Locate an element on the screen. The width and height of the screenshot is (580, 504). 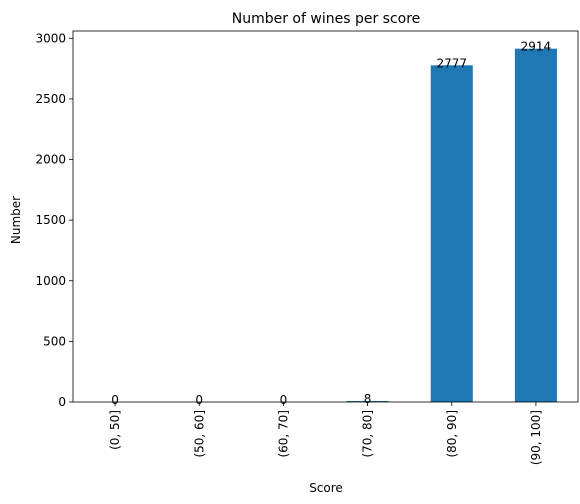
data-label-2: 0 is located at coordinates (284, 400).